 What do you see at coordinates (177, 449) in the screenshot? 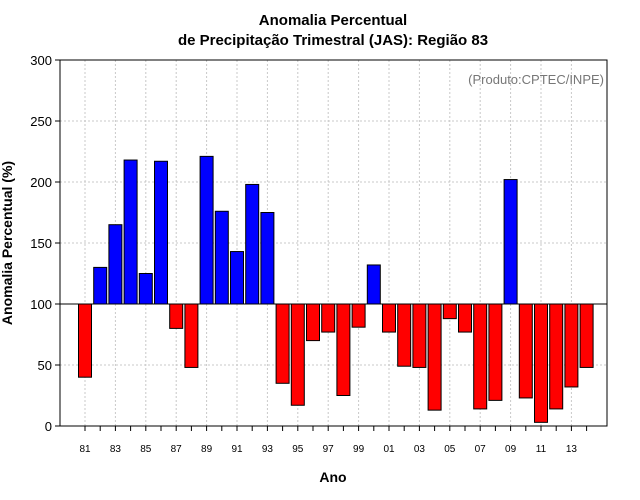
I see `x-tick-label: 87` at bounding box center [177, 449].